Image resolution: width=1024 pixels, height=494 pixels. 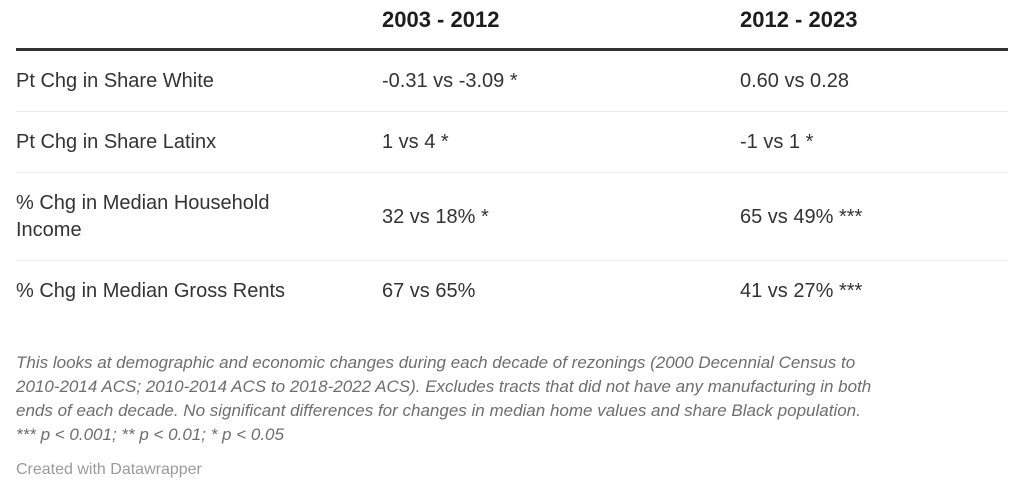 I want to click on cell-median-gross-rents-2003-2012: 67 vs 65%, so click(x=429, y=291).